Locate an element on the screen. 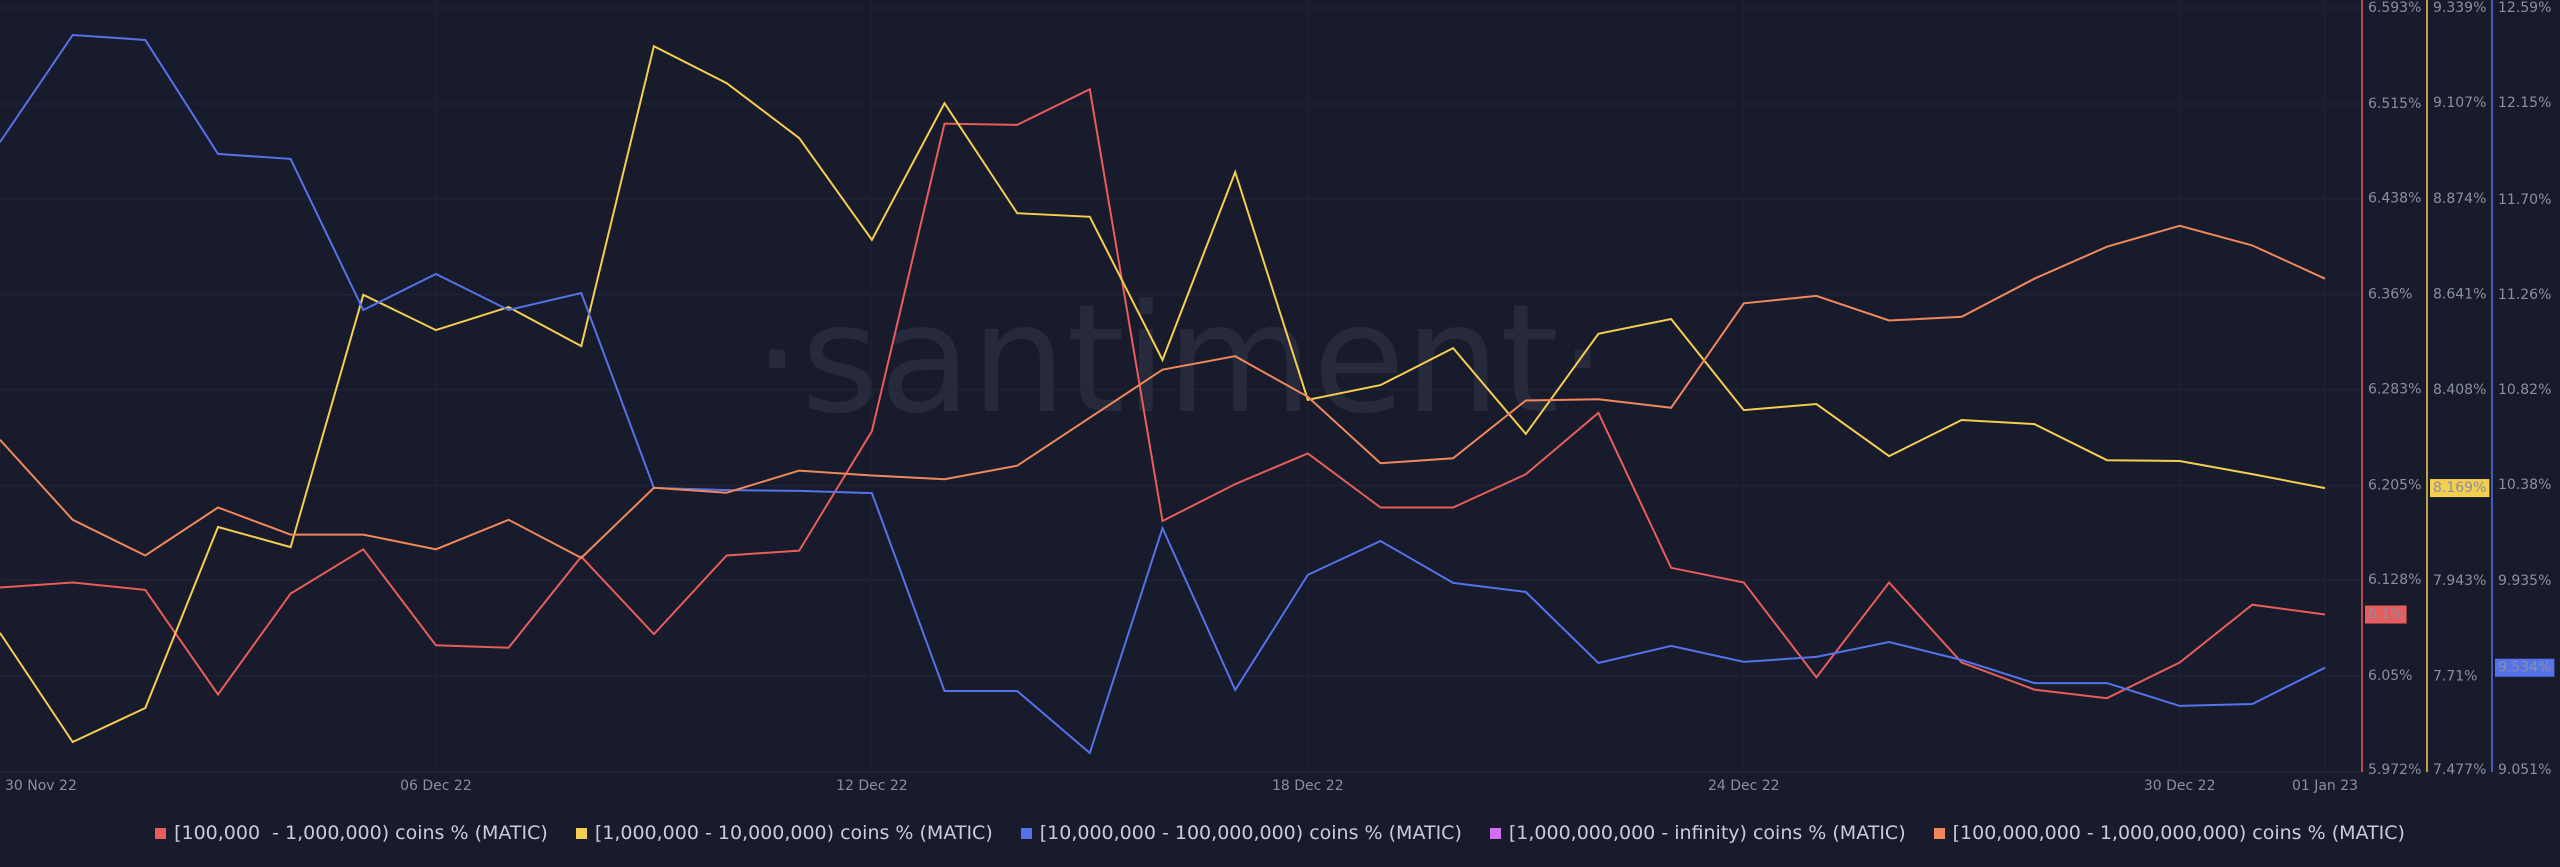 Image resolution: width=2560 pixels, height=867 pixels. x-tick-label: 01 Jan 23 is located at coordinates (2325, 786).